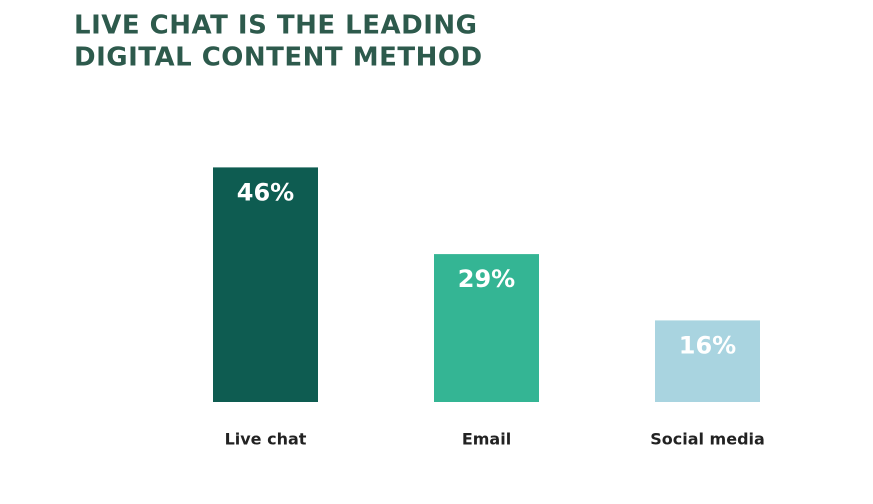 The image size is (873, 504). What do you see at coordinates (486, 279) in the screenshot?
I see `value-label: 29%` at bounding box center [486, 279].